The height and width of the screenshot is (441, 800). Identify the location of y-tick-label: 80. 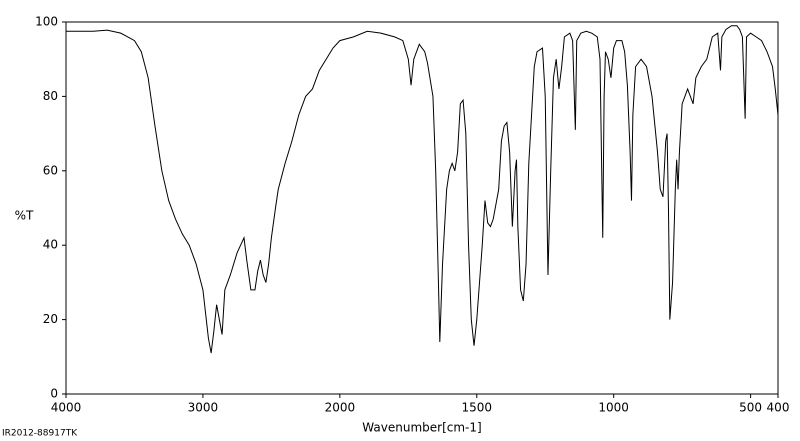
(50, 96).